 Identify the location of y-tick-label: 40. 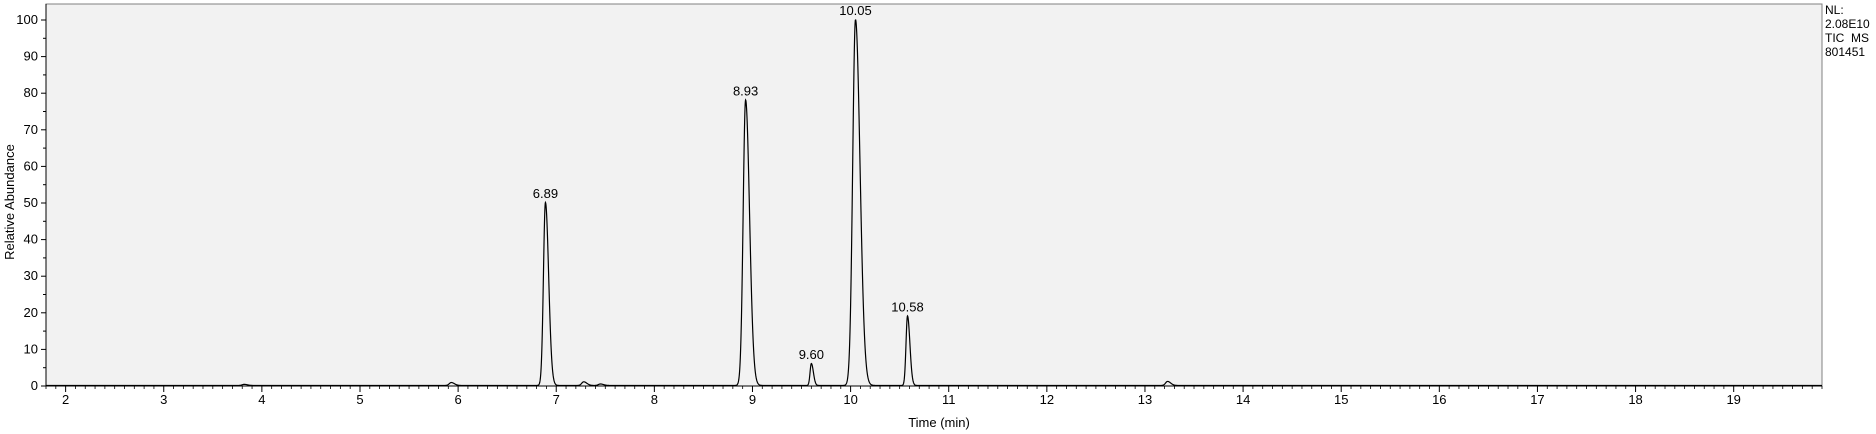
(31, 239).